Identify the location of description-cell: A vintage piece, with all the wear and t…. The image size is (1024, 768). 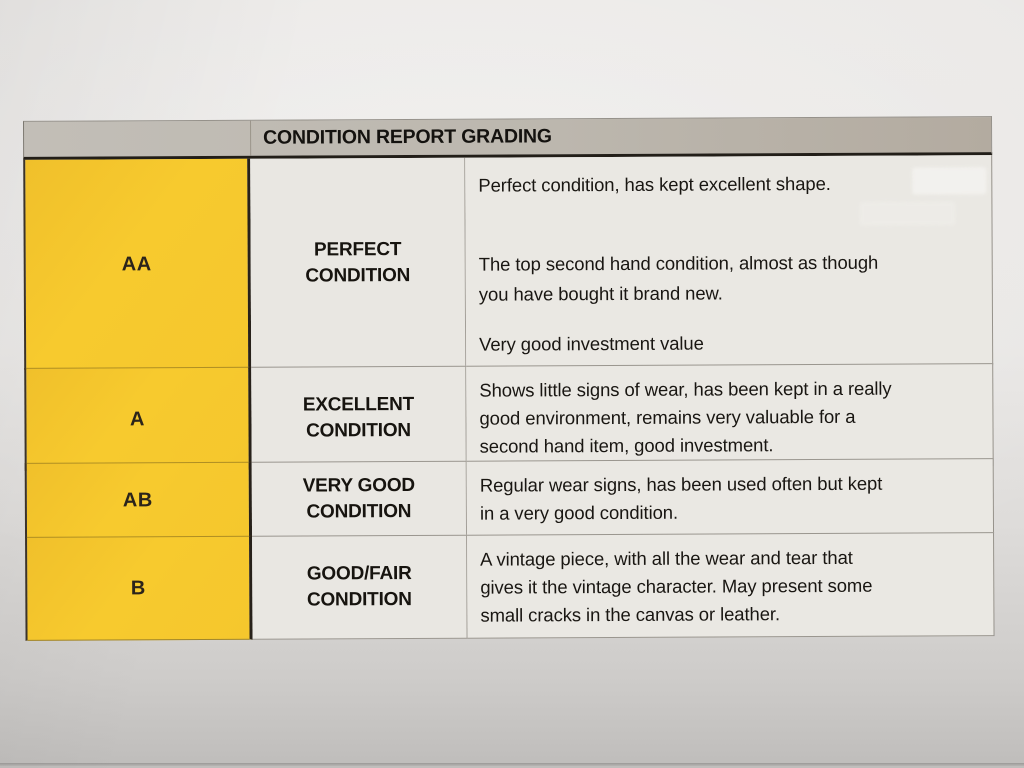
(731, 585).